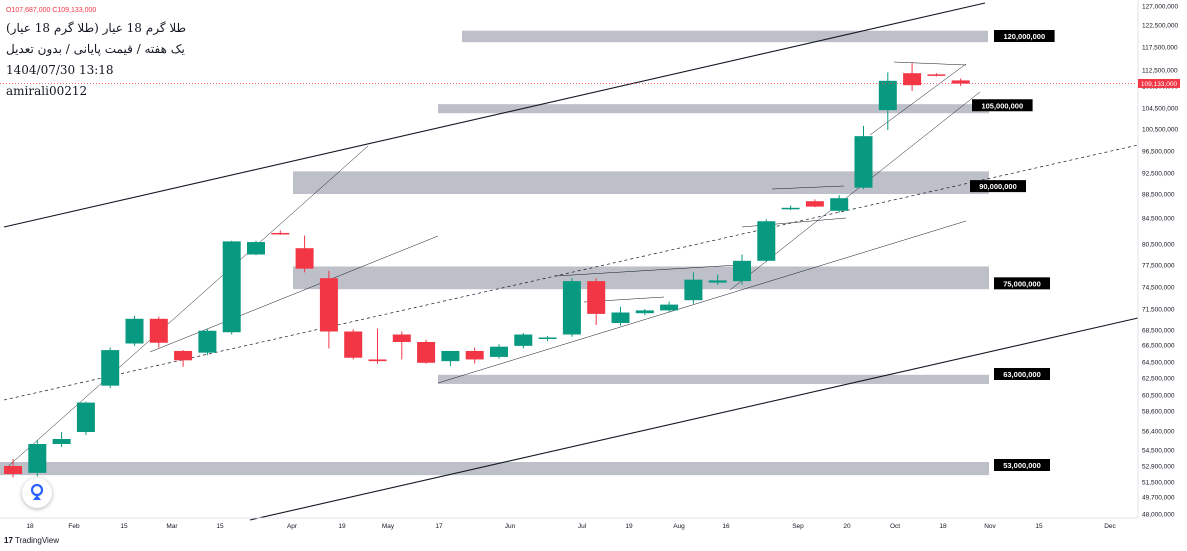 The height and width of the screenshot is (551, 1187). What do you see at coordinates (1158, 152) in the screenshot?
I see `y-tick-label: 96,500,000` at bounding box center [1158, 152].